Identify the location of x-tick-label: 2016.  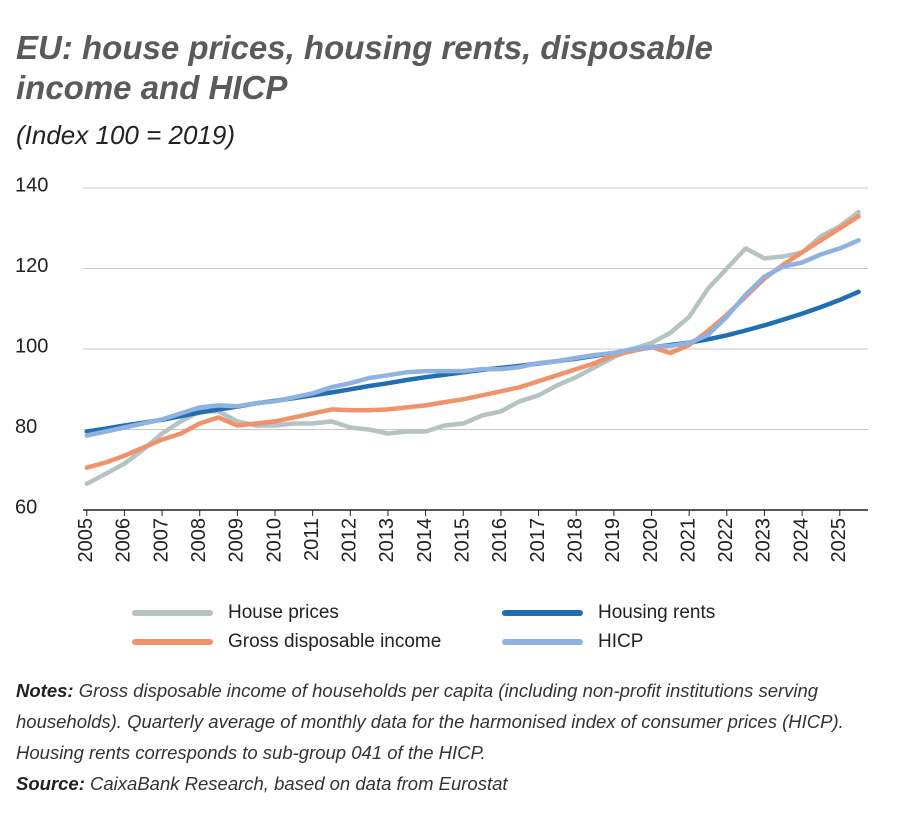
(500, 540).